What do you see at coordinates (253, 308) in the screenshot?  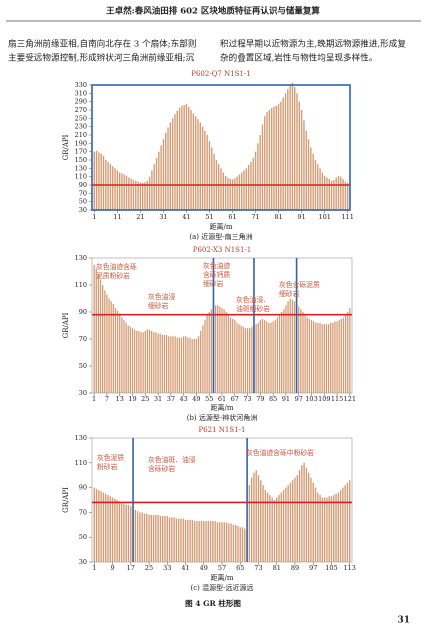 I see `facies-annotation: 油斑细砂岩` at bounding box center [253, 308].